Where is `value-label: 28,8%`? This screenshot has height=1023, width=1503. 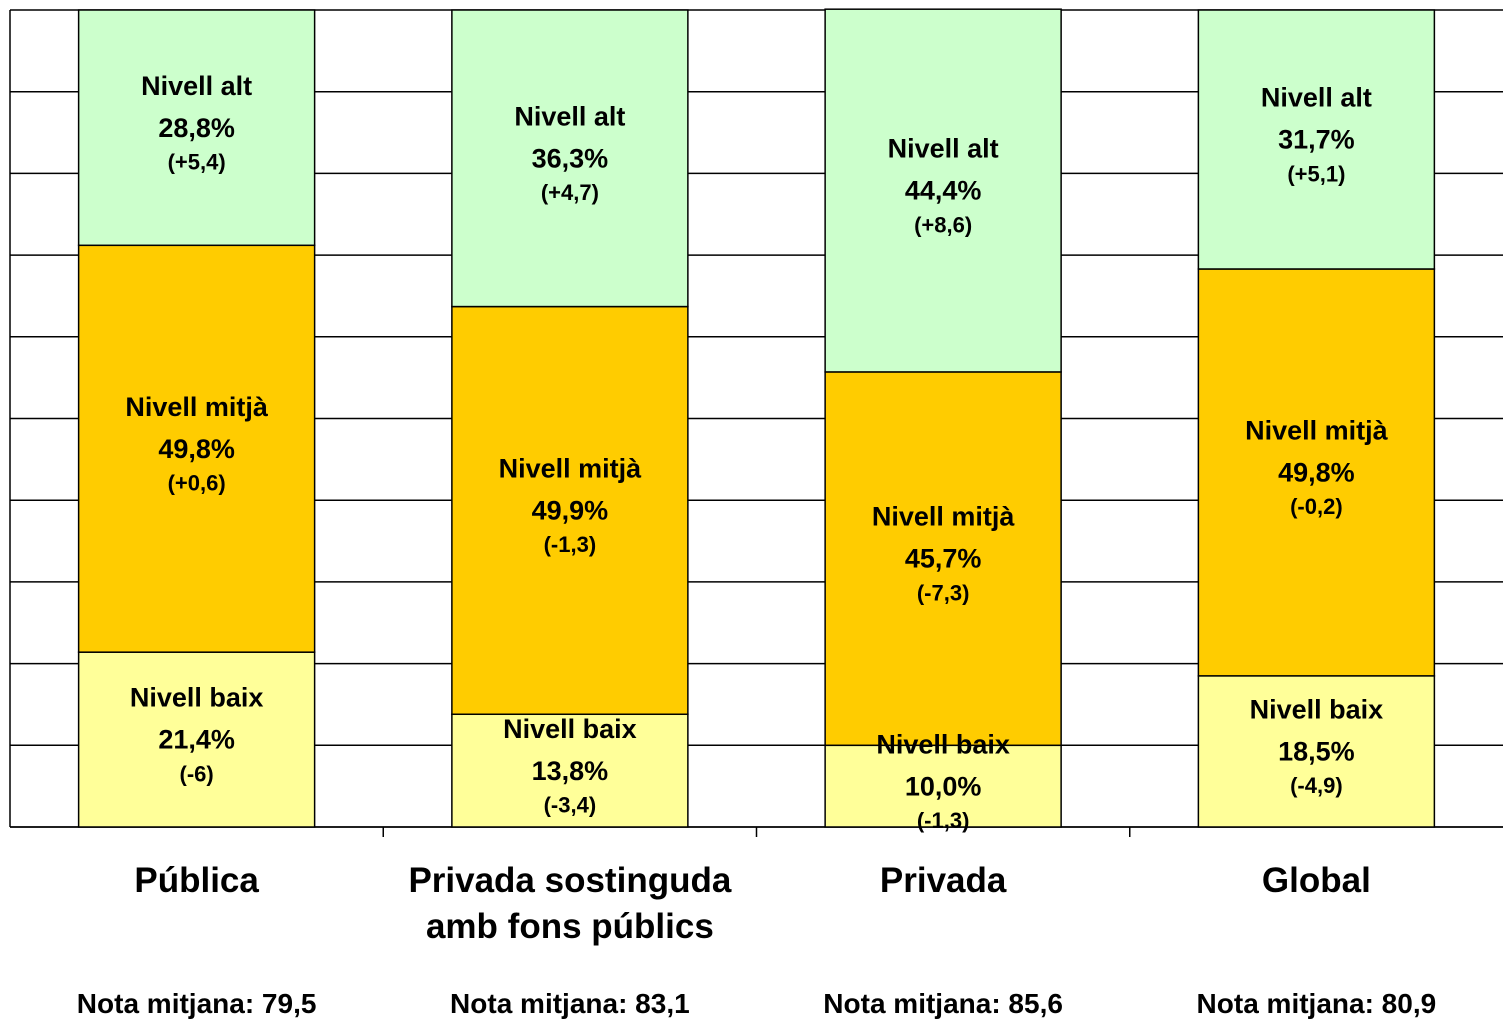 value-label: 28,8% is located at coordinates (196, 128).